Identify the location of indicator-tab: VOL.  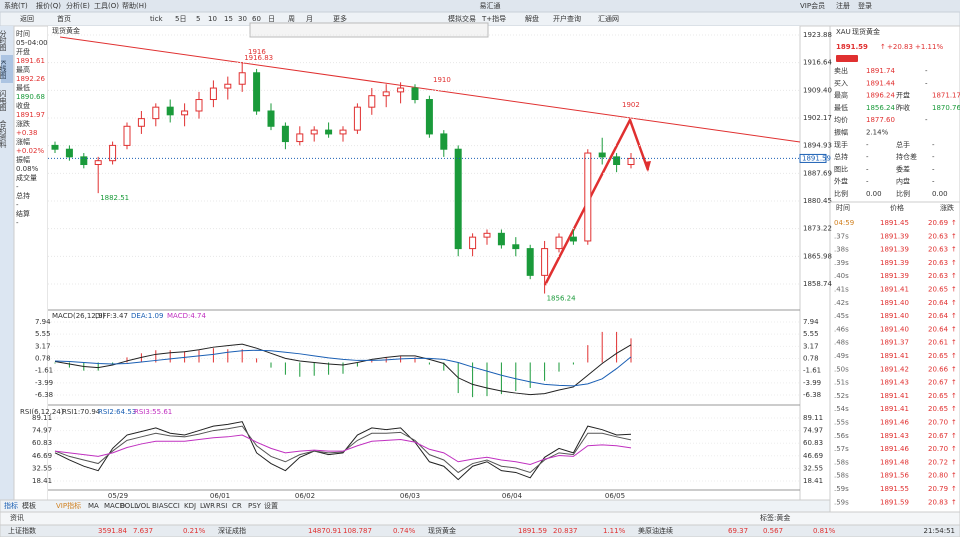
(143, 506).